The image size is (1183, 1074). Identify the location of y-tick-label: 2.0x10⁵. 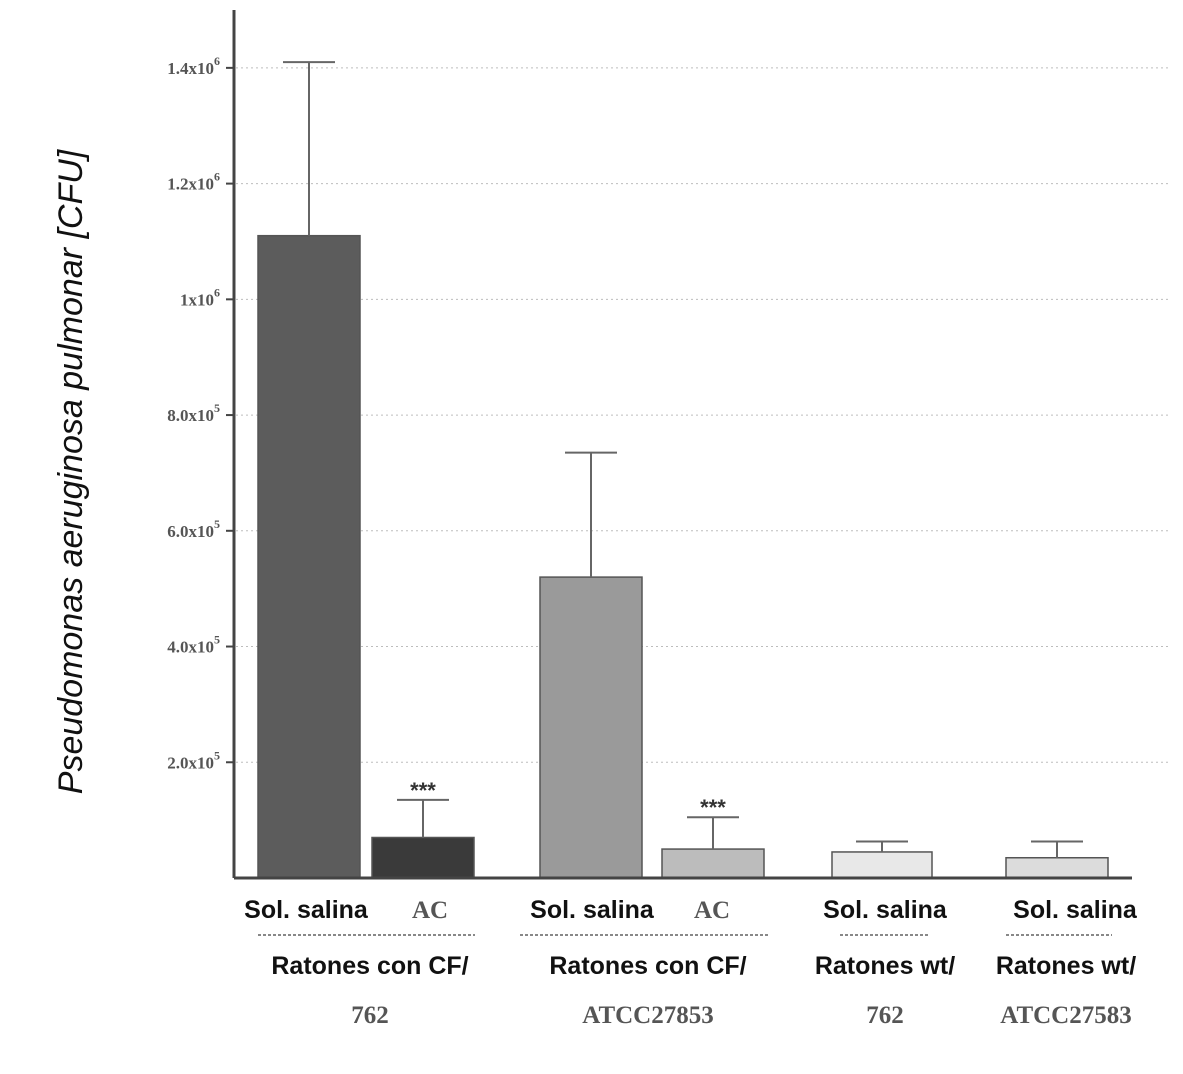
(193, 760).